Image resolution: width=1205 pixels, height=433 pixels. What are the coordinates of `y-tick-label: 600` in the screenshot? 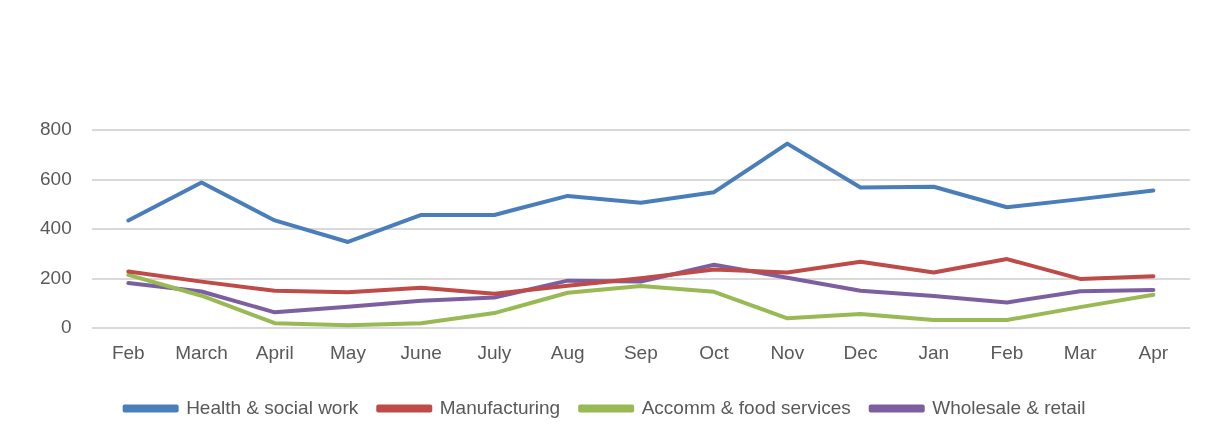 It's located at (56, 178).